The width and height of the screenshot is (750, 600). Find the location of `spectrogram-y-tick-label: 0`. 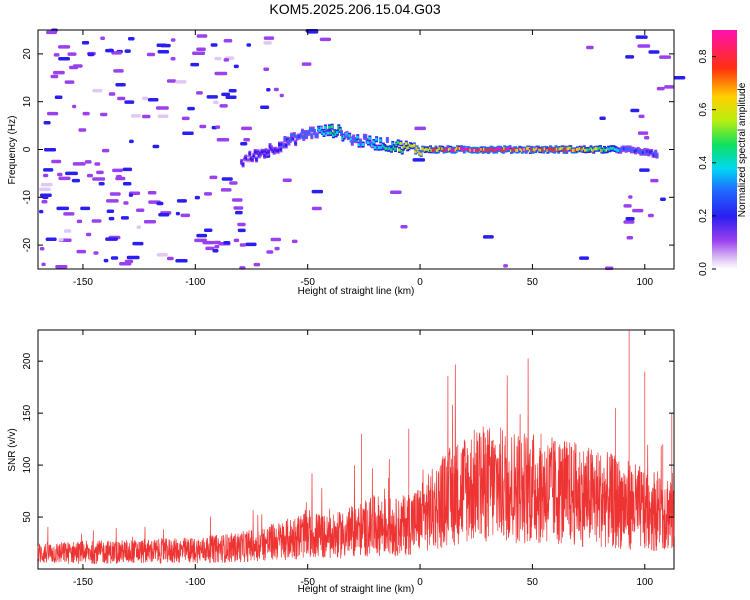

spectrogram-y-tick-label: 0 is located at coordinates (27, 149).